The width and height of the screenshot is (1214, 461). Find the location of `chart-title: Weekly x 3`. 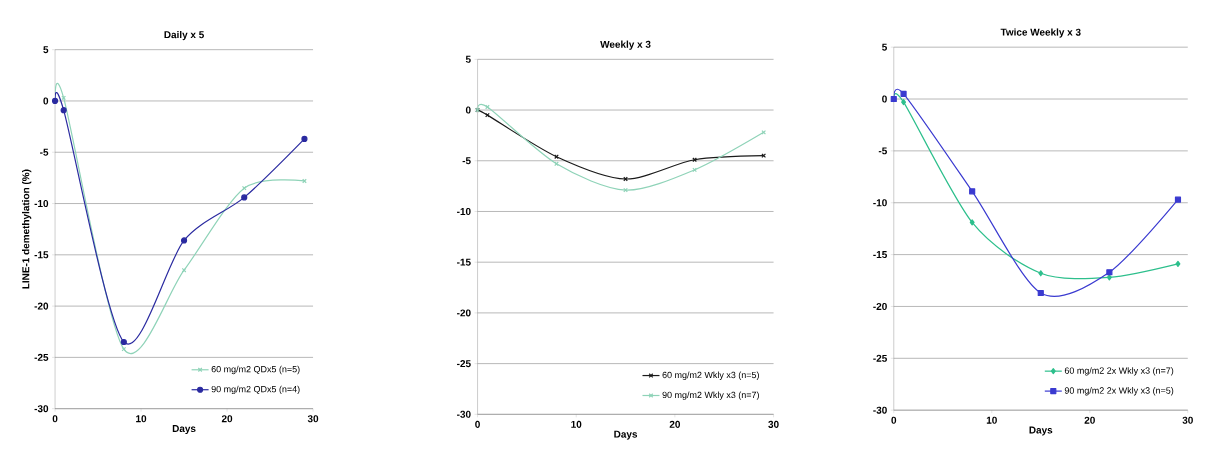

chart-title: Weekly x 3 is located at coordinates (625, 45).